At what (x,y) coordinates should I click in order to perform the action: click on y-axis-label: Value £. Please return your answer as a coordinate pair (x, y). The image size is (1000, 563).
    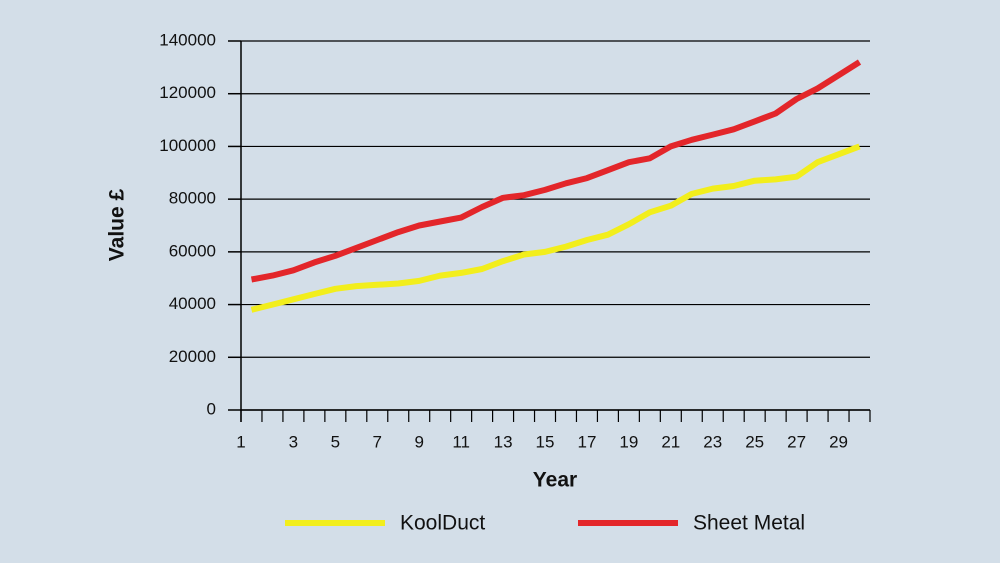
    Looking at the image, I should click on (117, 224).